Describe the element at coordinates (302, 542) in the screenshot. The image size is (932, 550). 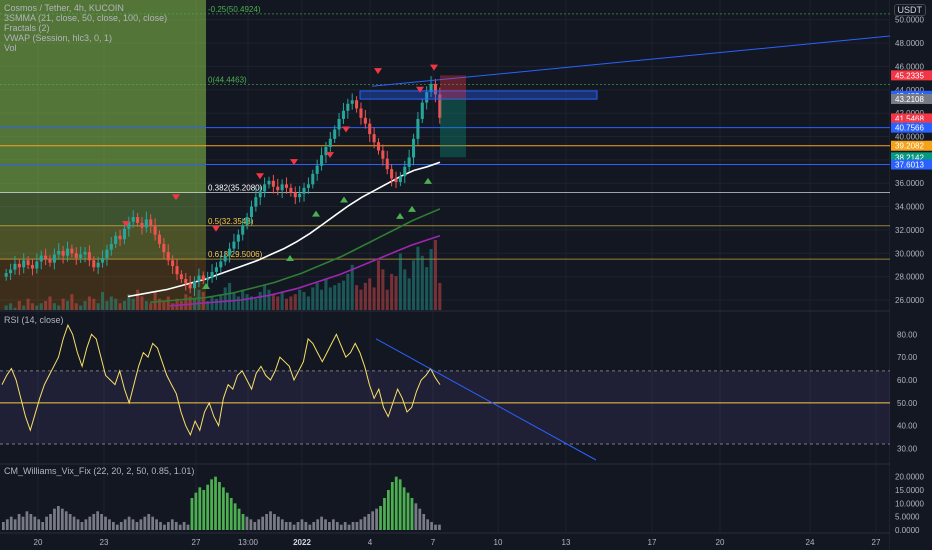
I see `time-tick-label: 2022` at that location.